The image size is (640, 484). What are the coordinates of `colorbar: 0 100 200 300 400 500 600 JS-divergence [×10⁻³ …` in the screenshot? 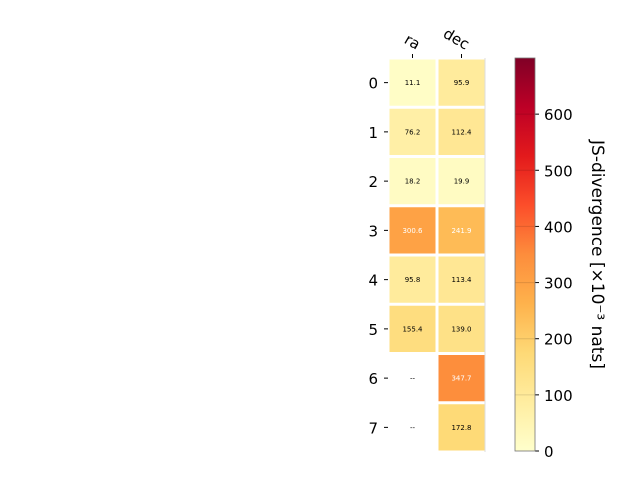 It's located at (560, 259).